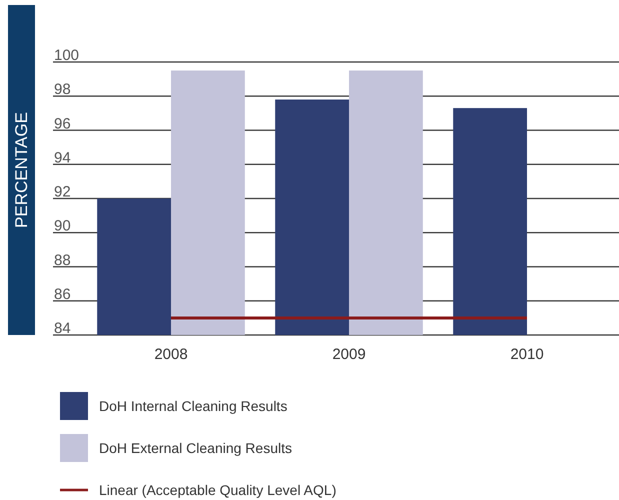  What do you see at coordinates (195, 448) in the screenshot?
I see `legend-label: DoH External Cleaning Results` at bounding box center [195, 448].